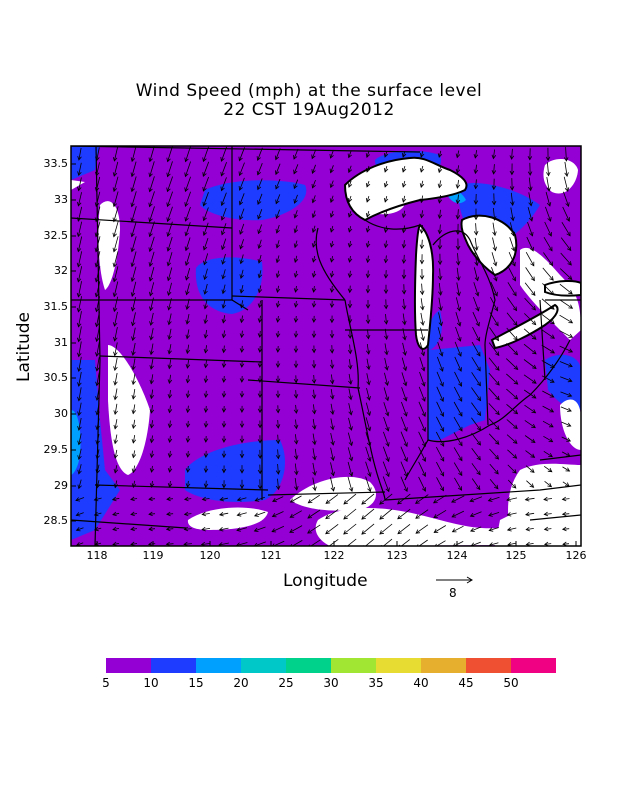 This screenshot has width=618, height=800. What do you see at coordinates (516, 555) in the screenshot?
I see `x-tick-label: 125` at bounding box center [516, 555].